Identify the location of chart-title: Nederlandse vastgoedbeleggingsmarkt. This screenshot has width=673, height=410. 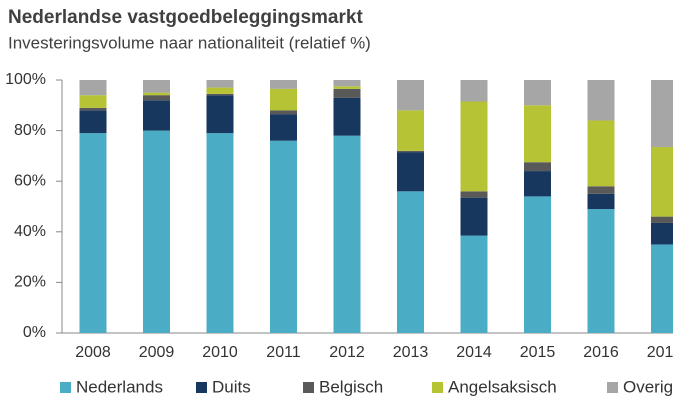
(185, 17).